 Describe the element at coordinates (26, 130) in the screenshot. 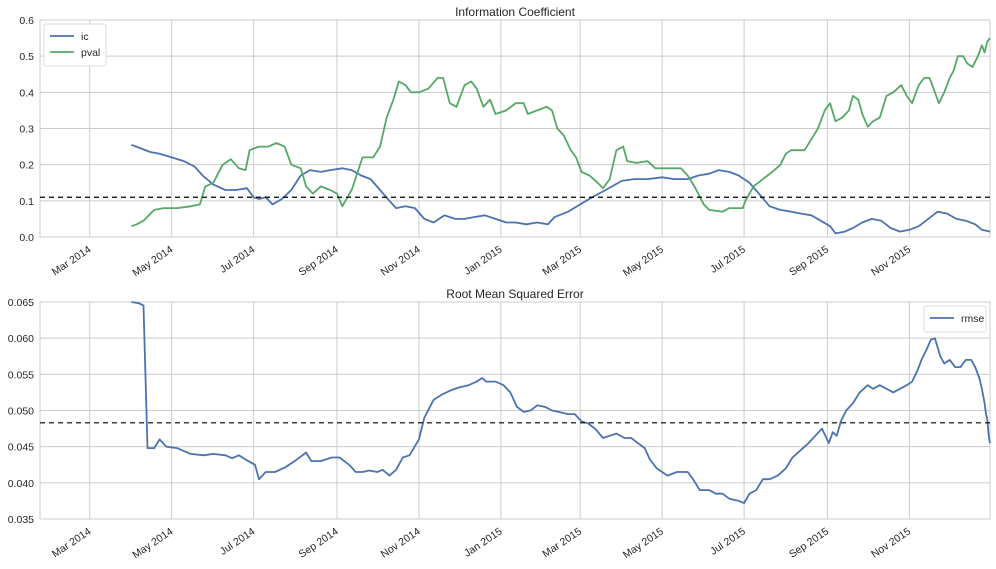

I see `y-tick-label: 0.3` at that location.